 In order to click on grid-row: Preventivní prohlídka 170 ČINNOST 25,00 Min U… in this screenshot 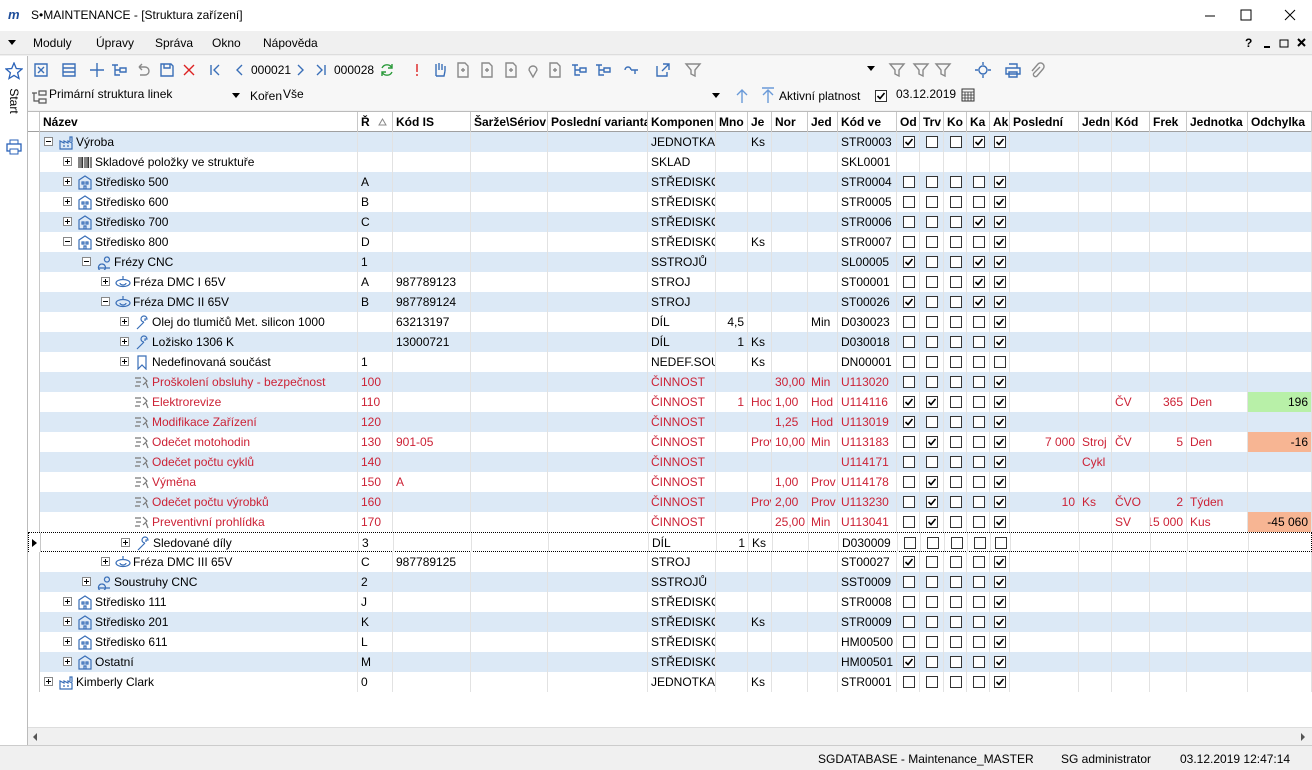, I will do `click(670, 522)`.